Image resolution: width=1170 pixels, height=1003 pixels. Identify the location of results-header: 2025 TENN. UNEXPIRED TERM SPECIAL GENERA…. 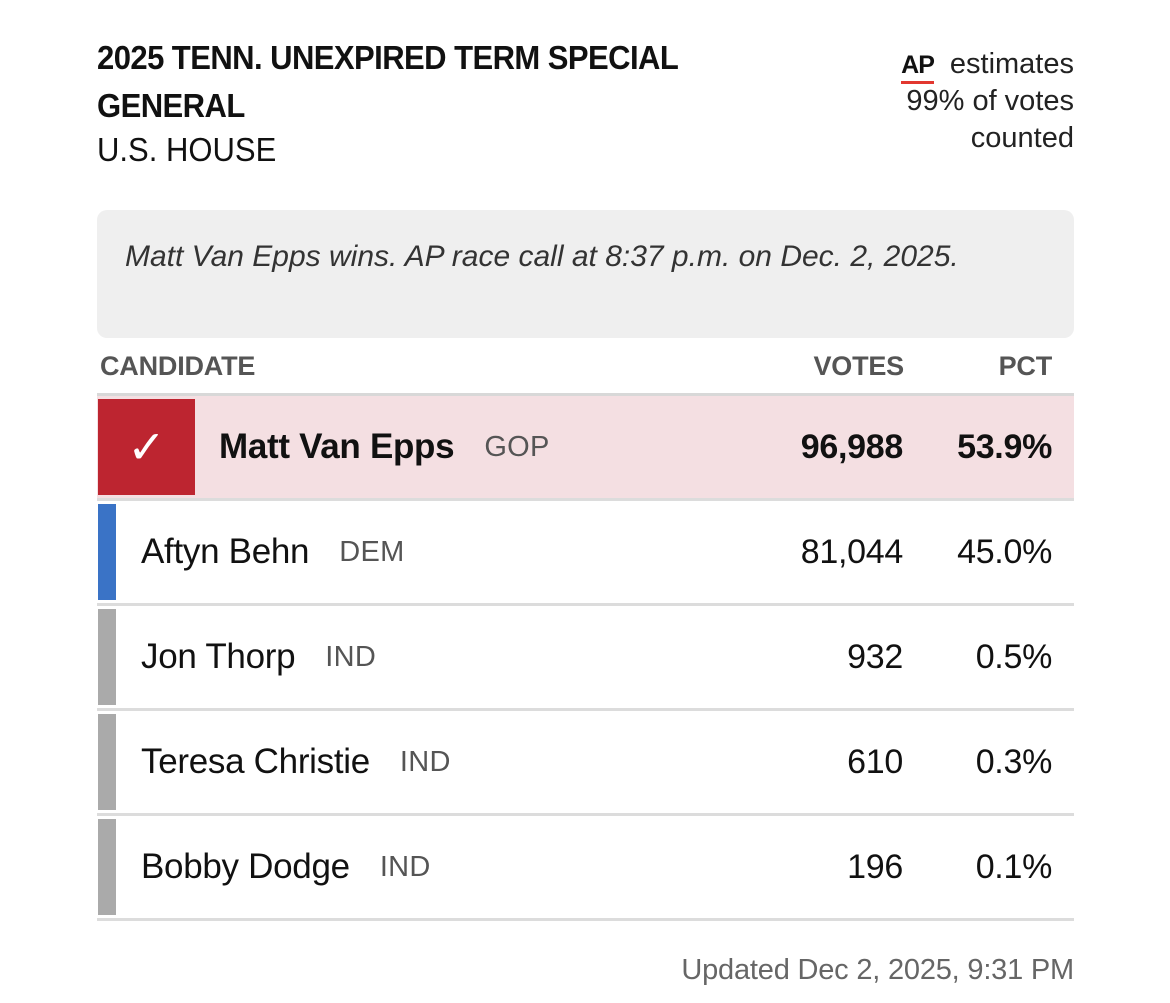
(585, 104).